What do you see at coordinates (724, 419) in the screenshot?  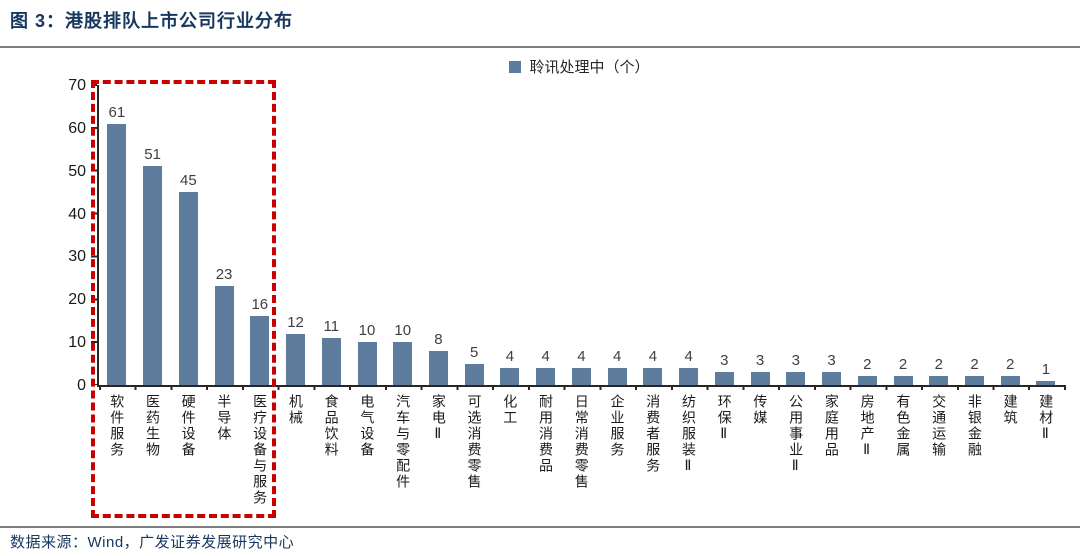 I see `x-axis-category-label: 环保Ⅱ` at bounding box center [724, 419].